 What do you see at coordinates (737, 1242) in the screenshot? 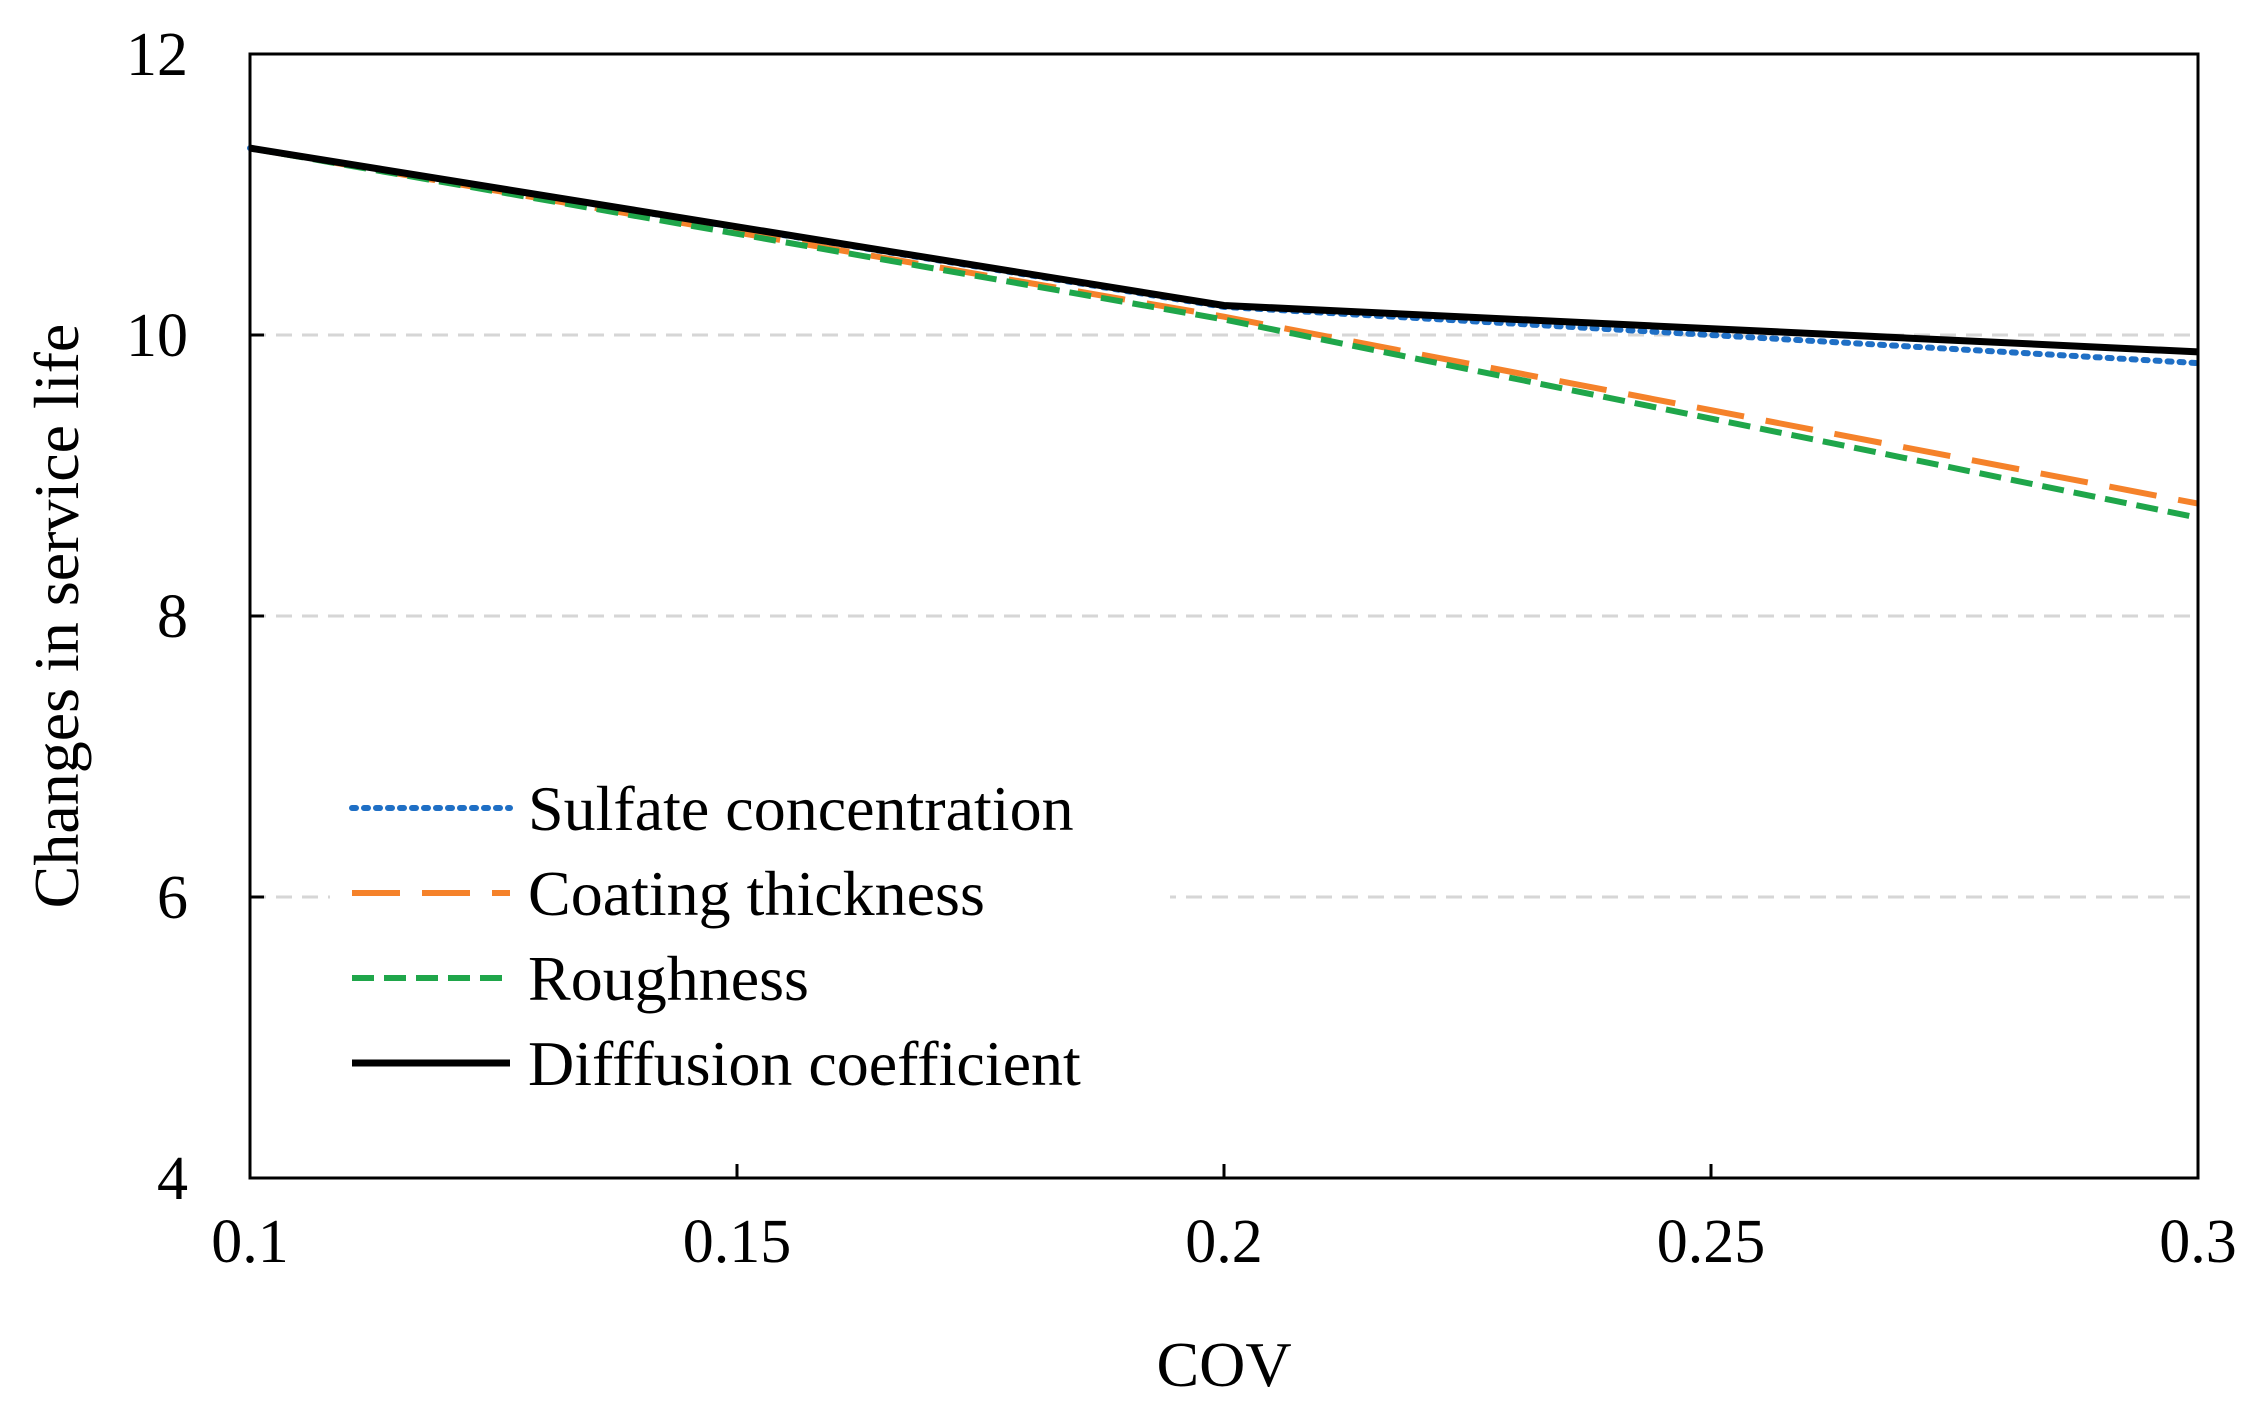
I see `x-tick-label: 0.15` at bounding box center [737, 1242].